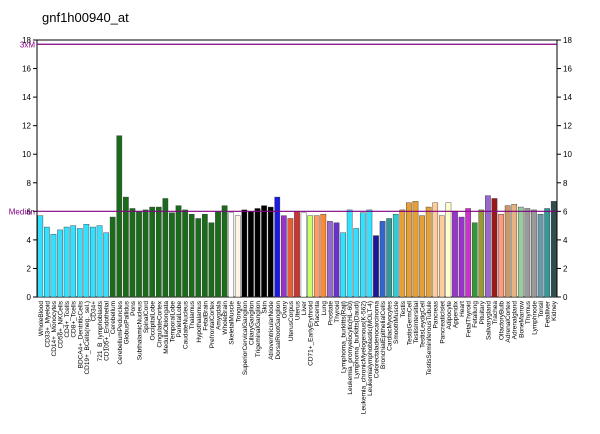  I want to click on y-tick-label: 2, so click(29, 268).